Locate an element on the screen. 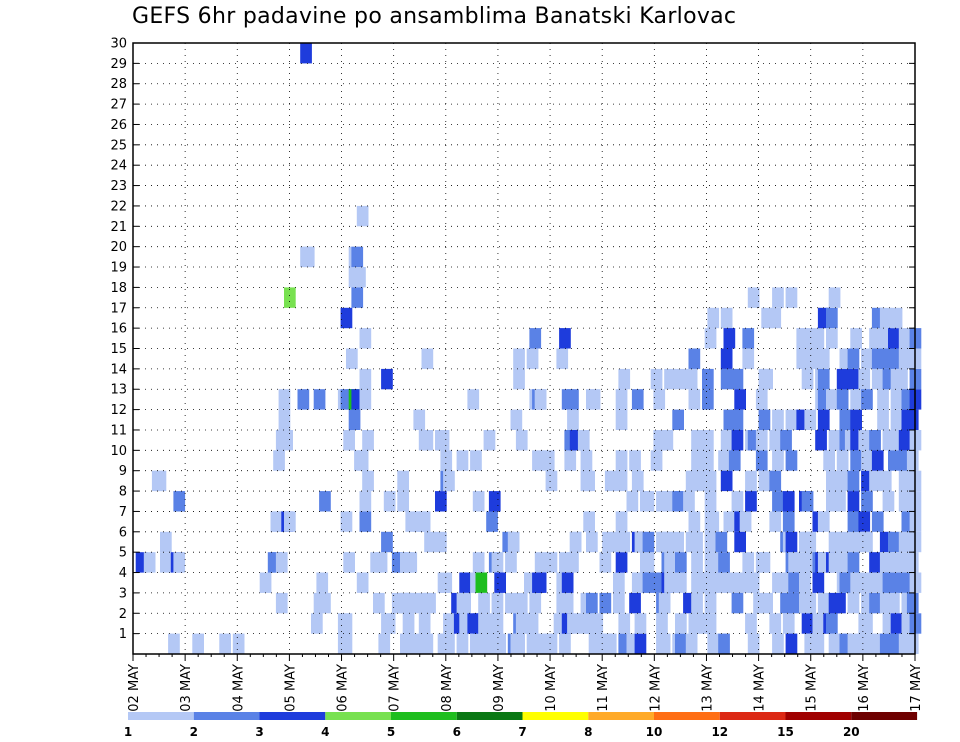  y-tick-label: 27 is located at coordinates (118, 105).